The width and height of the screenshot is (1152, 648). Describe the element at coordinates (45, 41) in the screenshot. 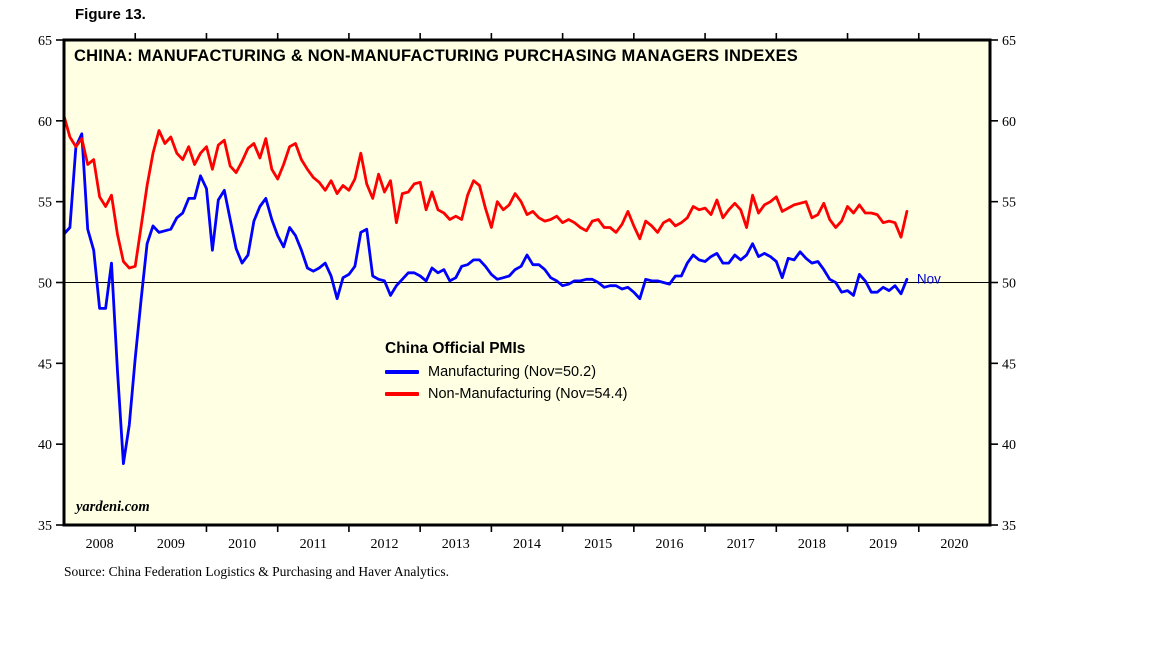

I see `y-axis-label-left: 65` at that location.